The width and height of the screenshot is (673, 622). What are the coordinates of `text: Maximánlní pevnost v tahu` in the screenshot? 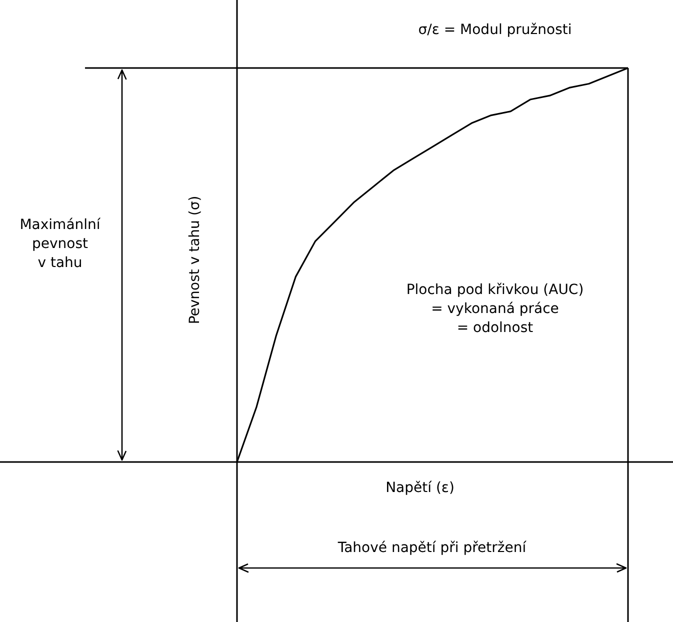 It's located at (61, 244).